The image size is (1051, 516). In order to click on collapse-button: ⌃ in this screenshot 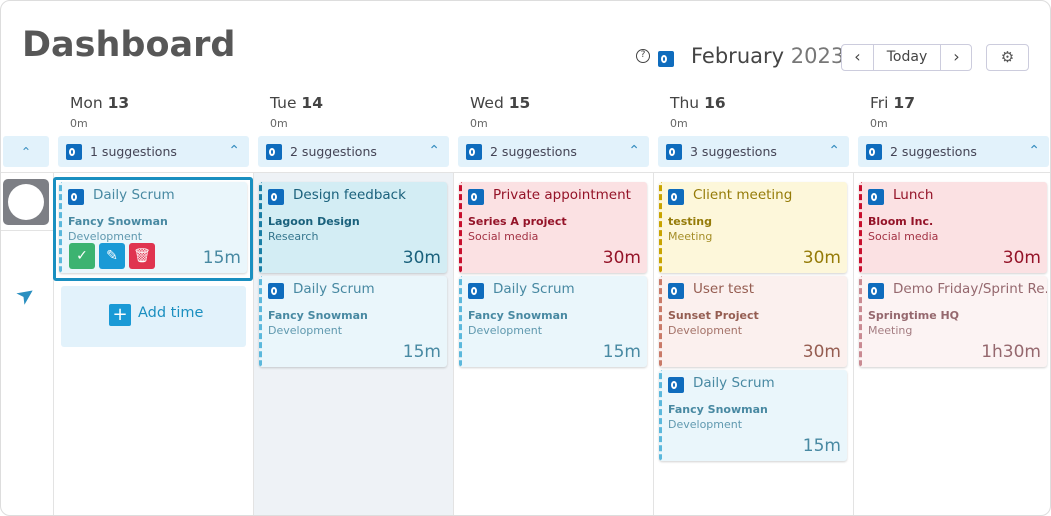, I will do `click(26, 151)`.